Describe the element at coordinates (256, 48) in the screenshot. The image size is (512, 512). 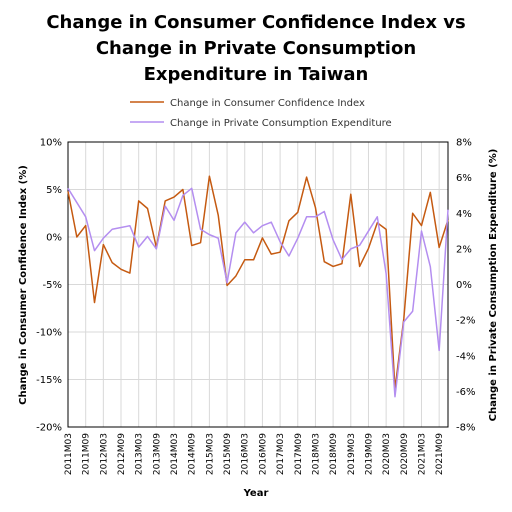
I see `chart-title-line-2: Change in Private Consumption` at that location.